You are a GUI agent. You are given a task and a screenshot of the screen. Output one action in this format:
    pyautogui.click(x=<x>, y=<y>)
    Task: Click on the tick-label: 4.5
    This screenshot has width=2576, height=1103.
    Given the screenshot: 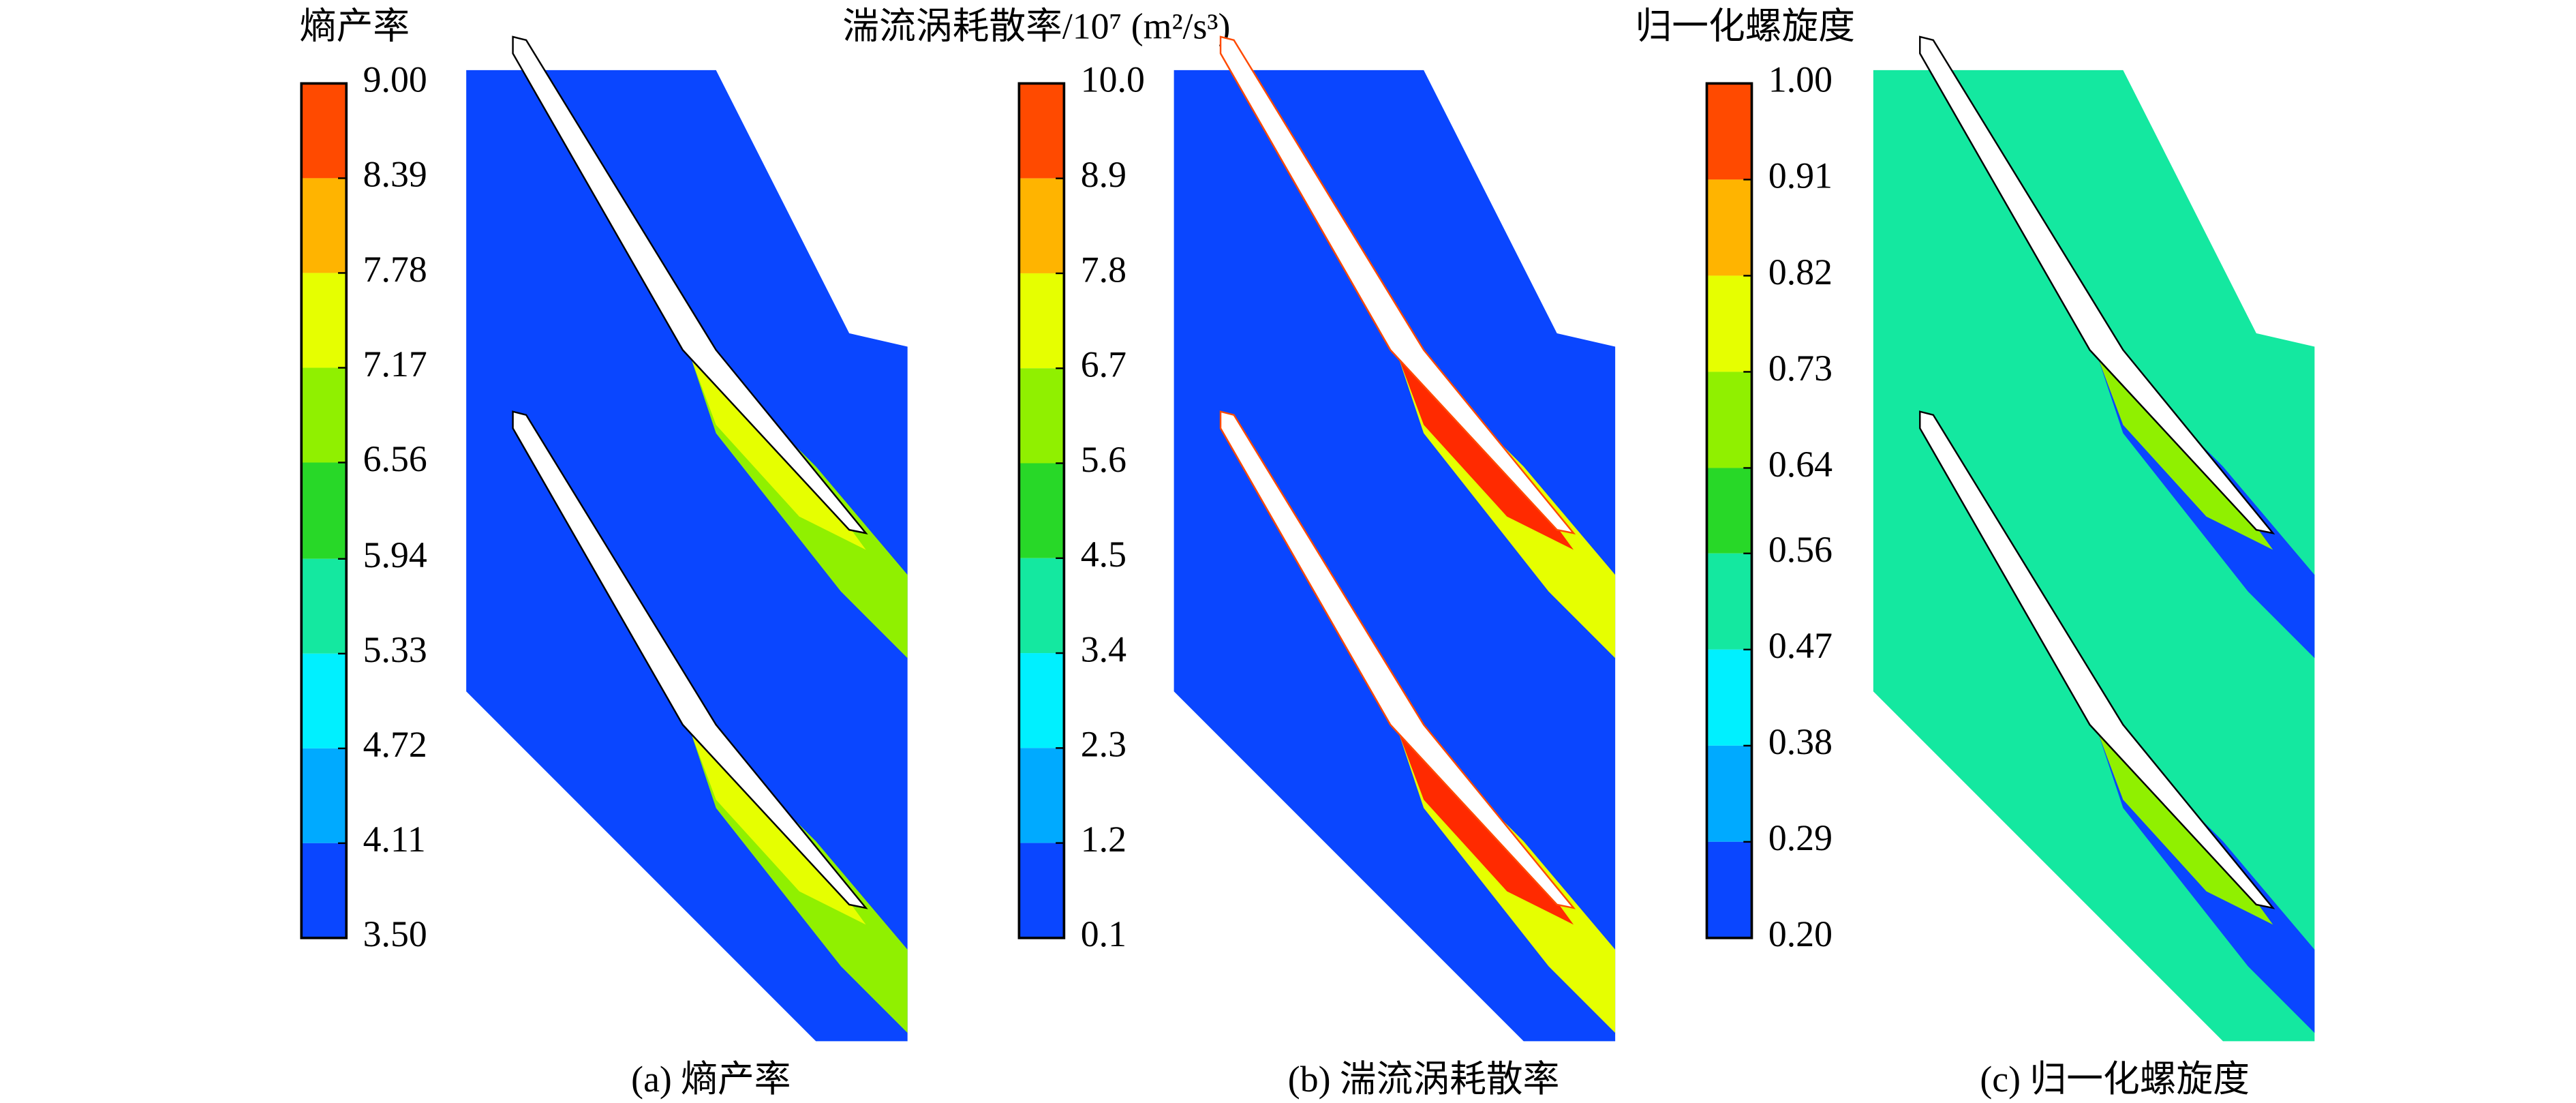 What is the action you would take?
    pyautogui.click(x=1103, y=554)
    